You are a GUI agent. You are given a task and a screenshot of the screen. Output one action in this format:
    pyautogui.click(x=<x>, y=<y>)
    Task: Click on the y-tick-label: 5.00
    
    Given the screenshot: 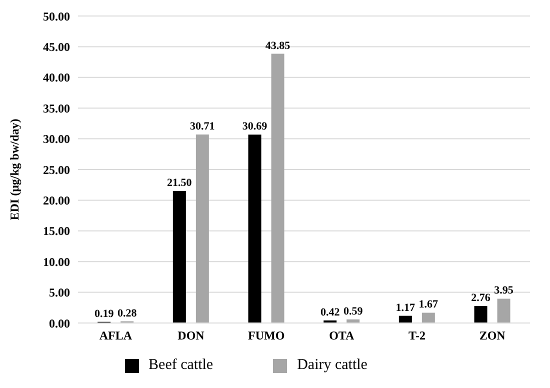 What is the action you would take?
    pyautogui.click(x=59, y=293)
    